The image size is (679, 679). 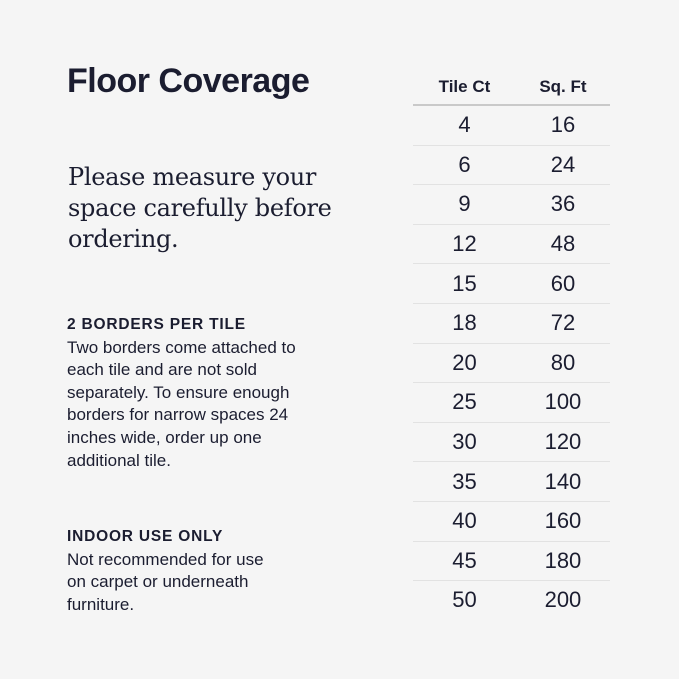 I want to click on table-row: 18 72, so click(x=511, y=323).